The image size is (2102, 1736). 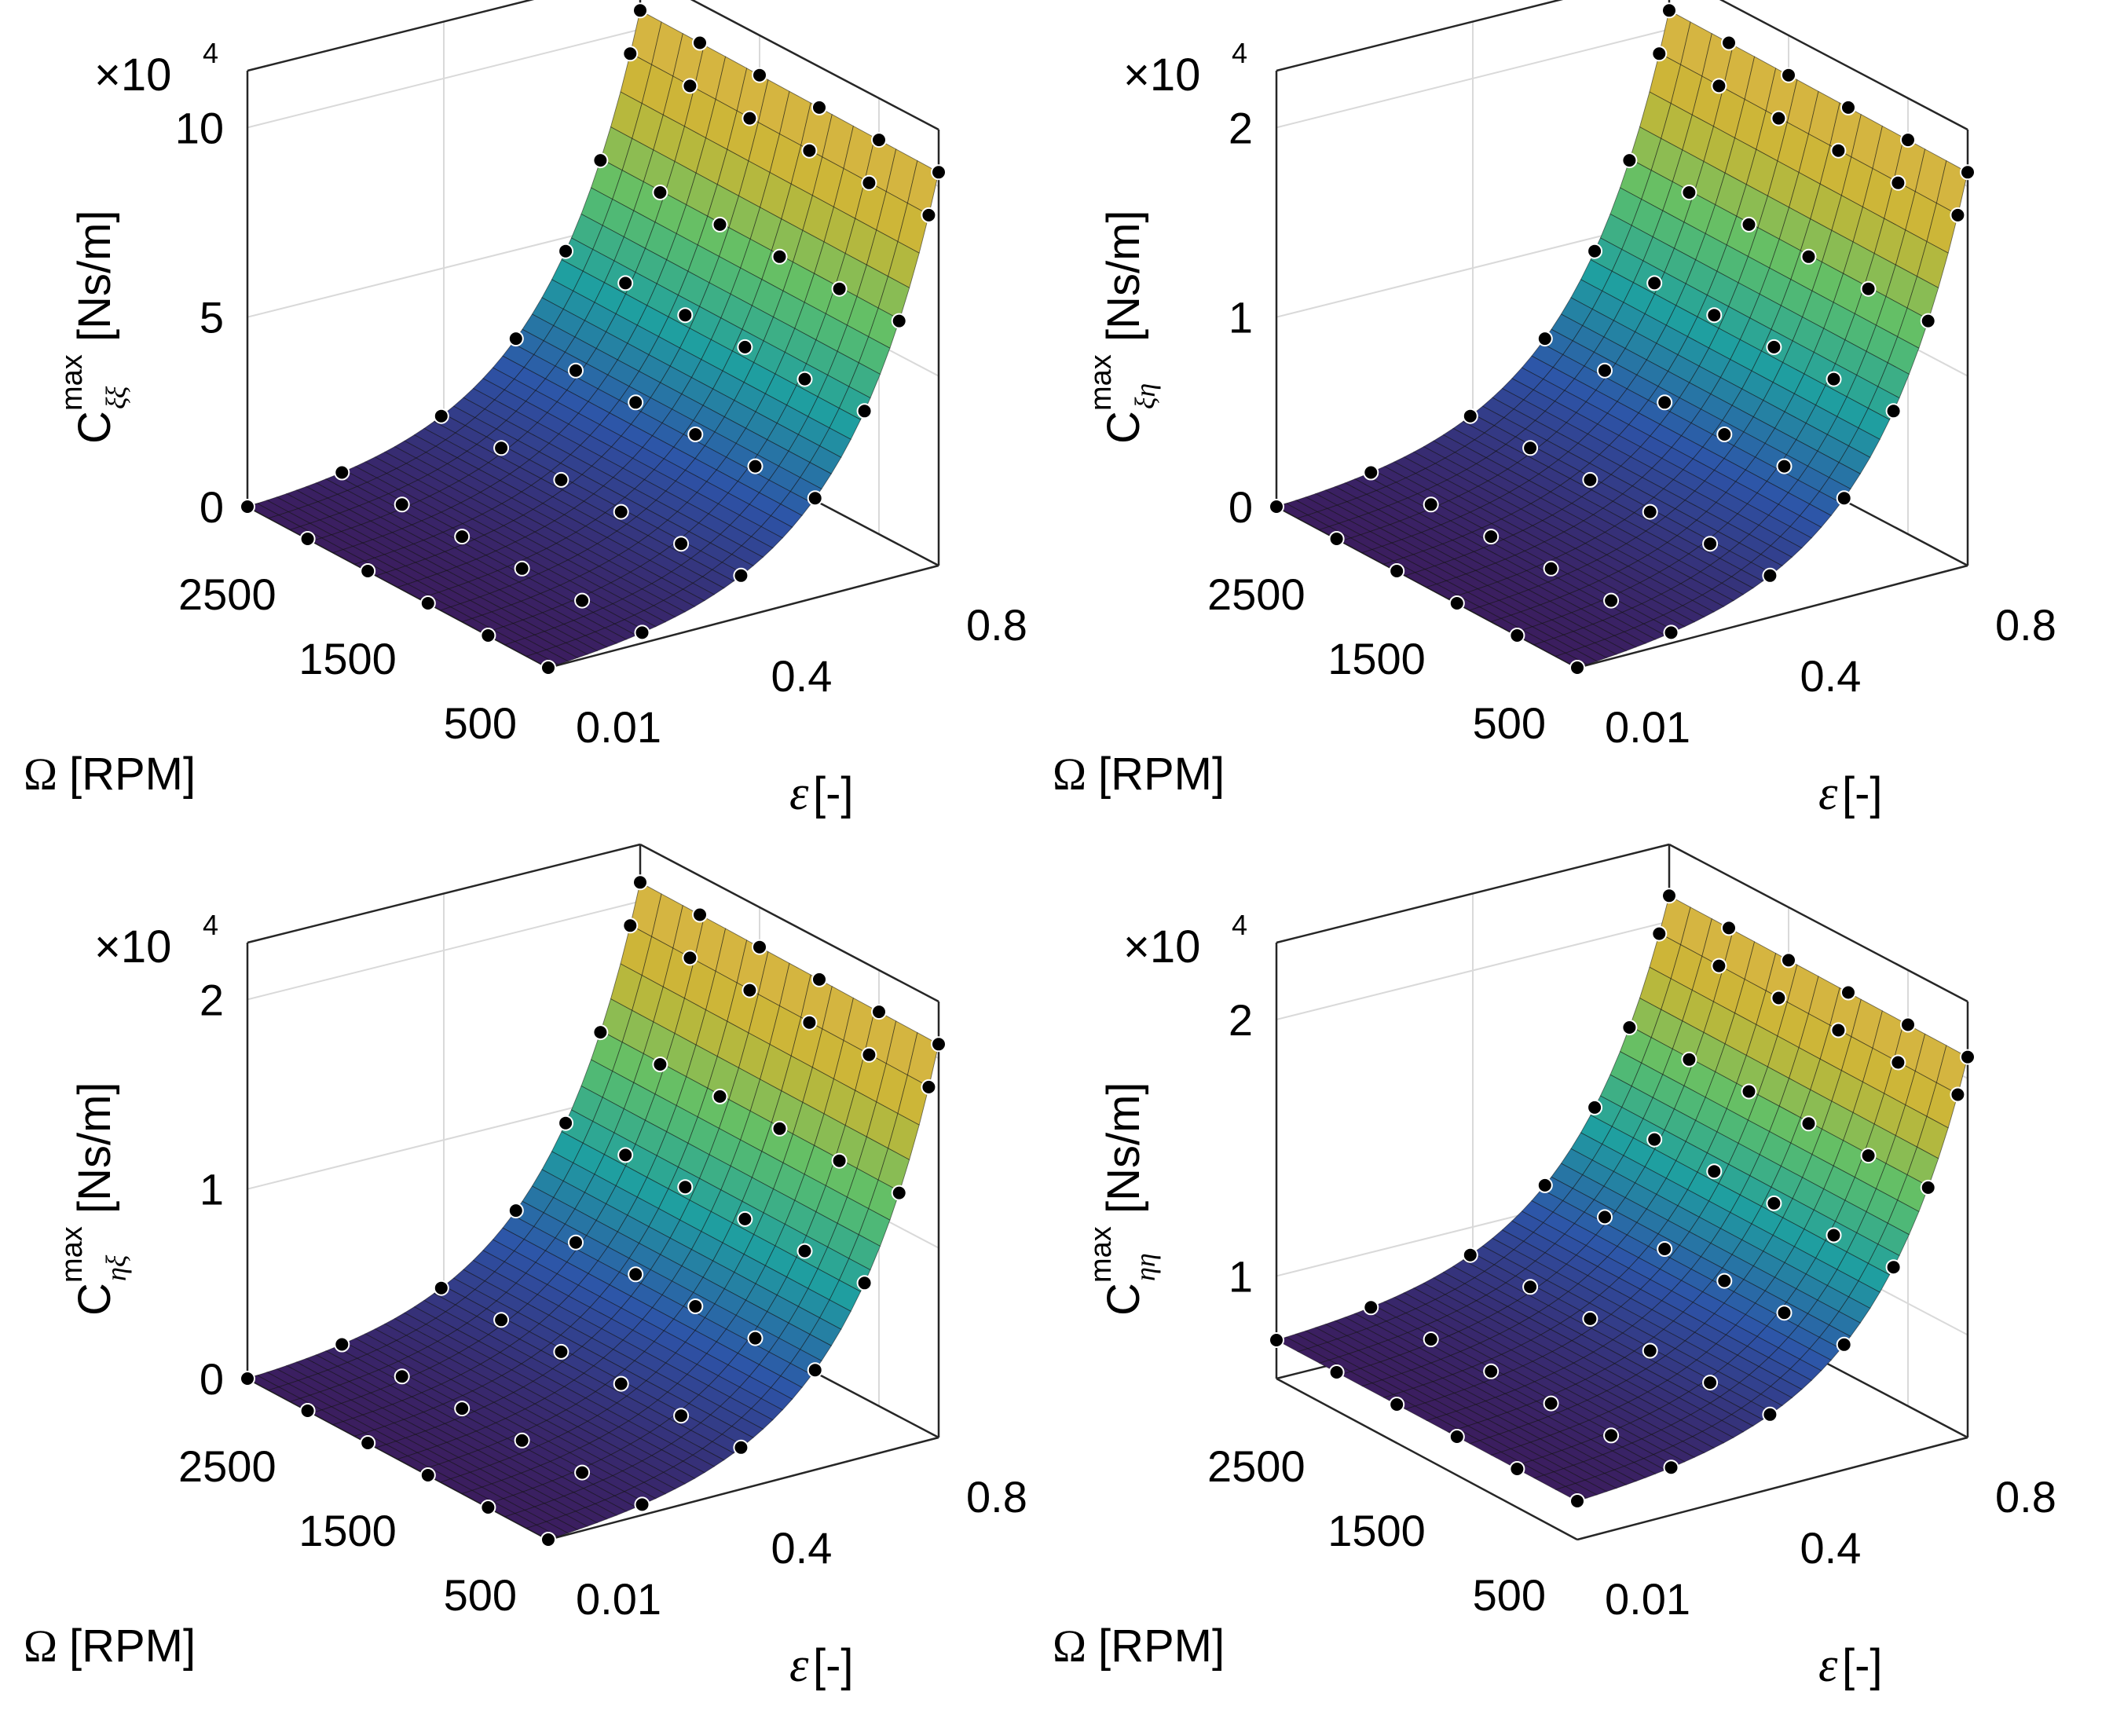 I want to click on exponent-power: 4, so click(x=1239, y=925).